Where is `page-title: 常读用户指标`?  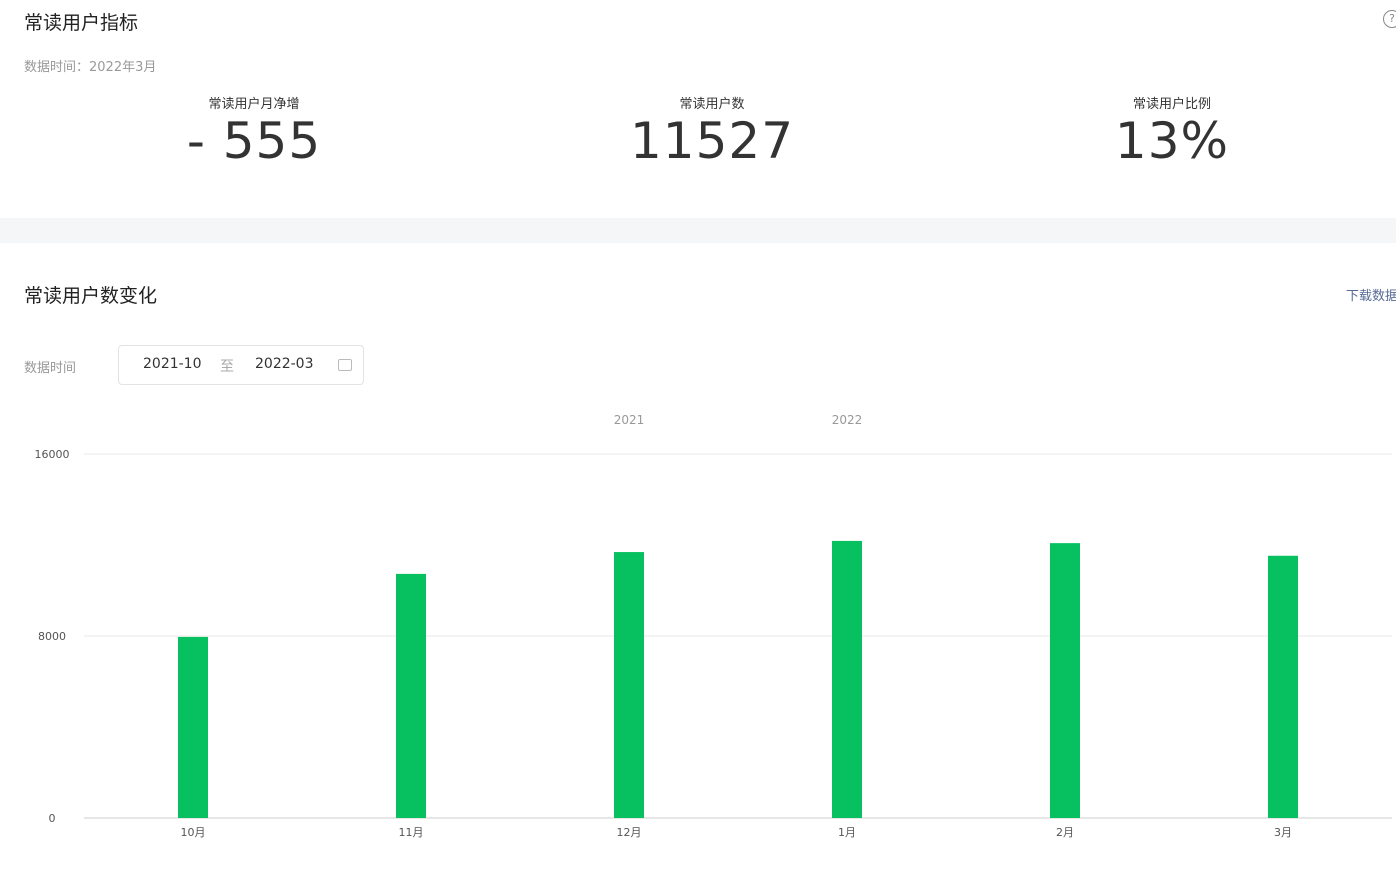
page-title: 常读用户指标 is located at coordinates (81, 23).